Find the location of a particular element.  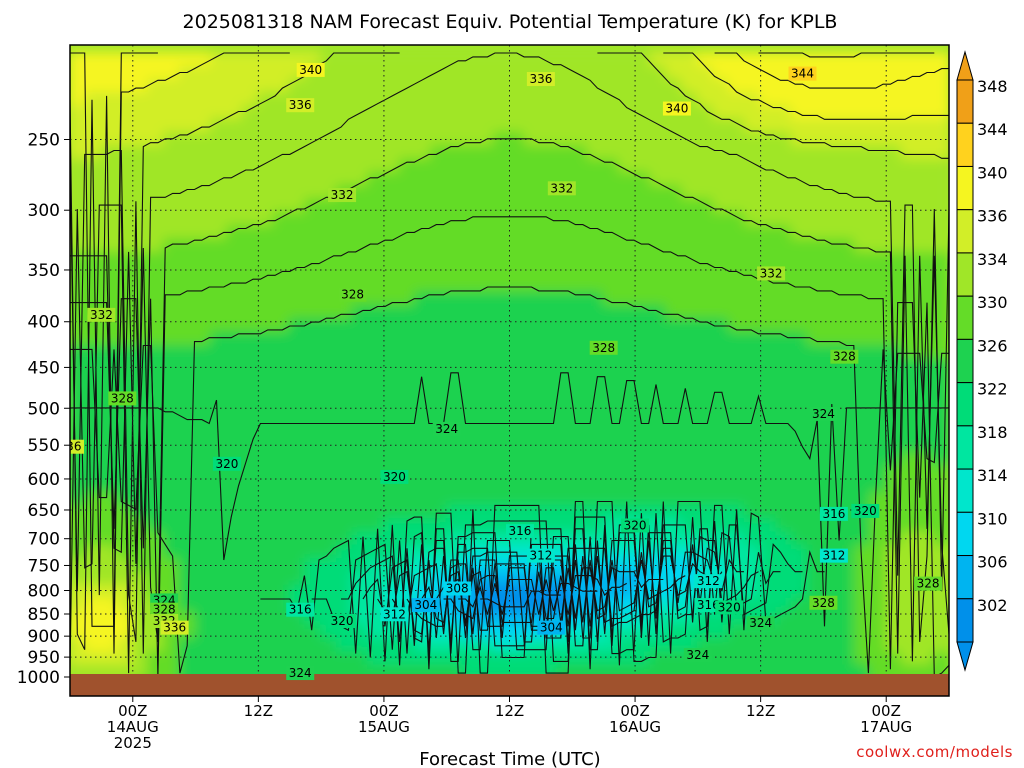

y-tick-label: 400 is located at coordinates (44, 323).